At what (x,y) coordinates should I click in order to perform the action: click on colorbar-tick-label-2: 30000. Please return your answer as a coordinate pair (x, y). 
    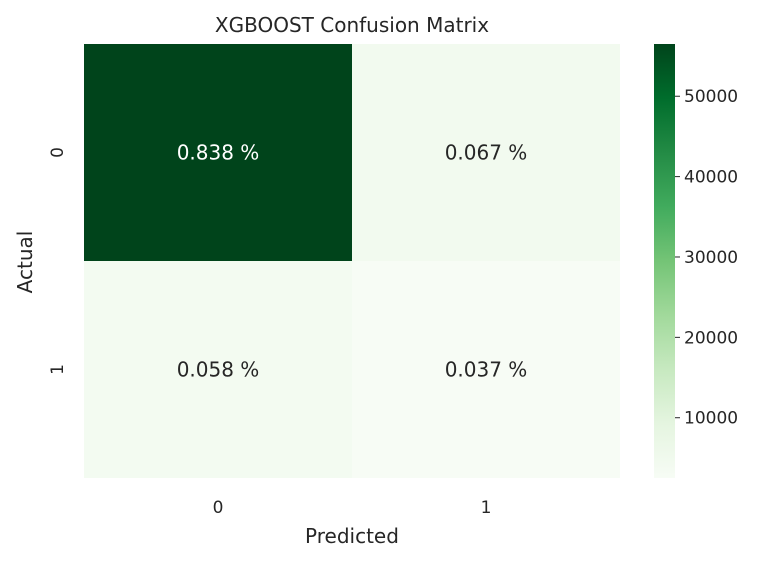
    Looking at the image, I should click on (711, 258).